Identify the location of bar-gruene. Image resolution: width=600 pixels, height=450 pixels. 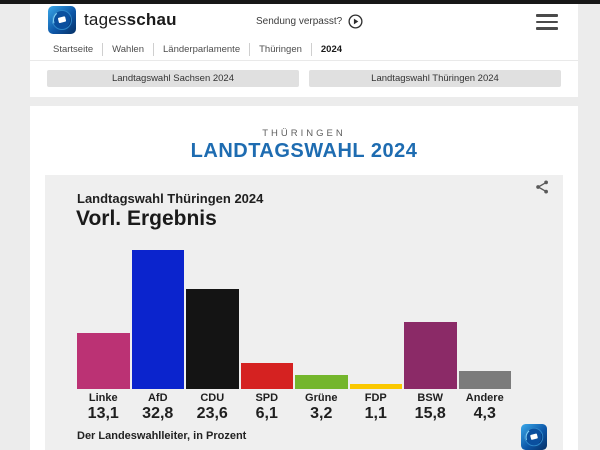
(321, 382).